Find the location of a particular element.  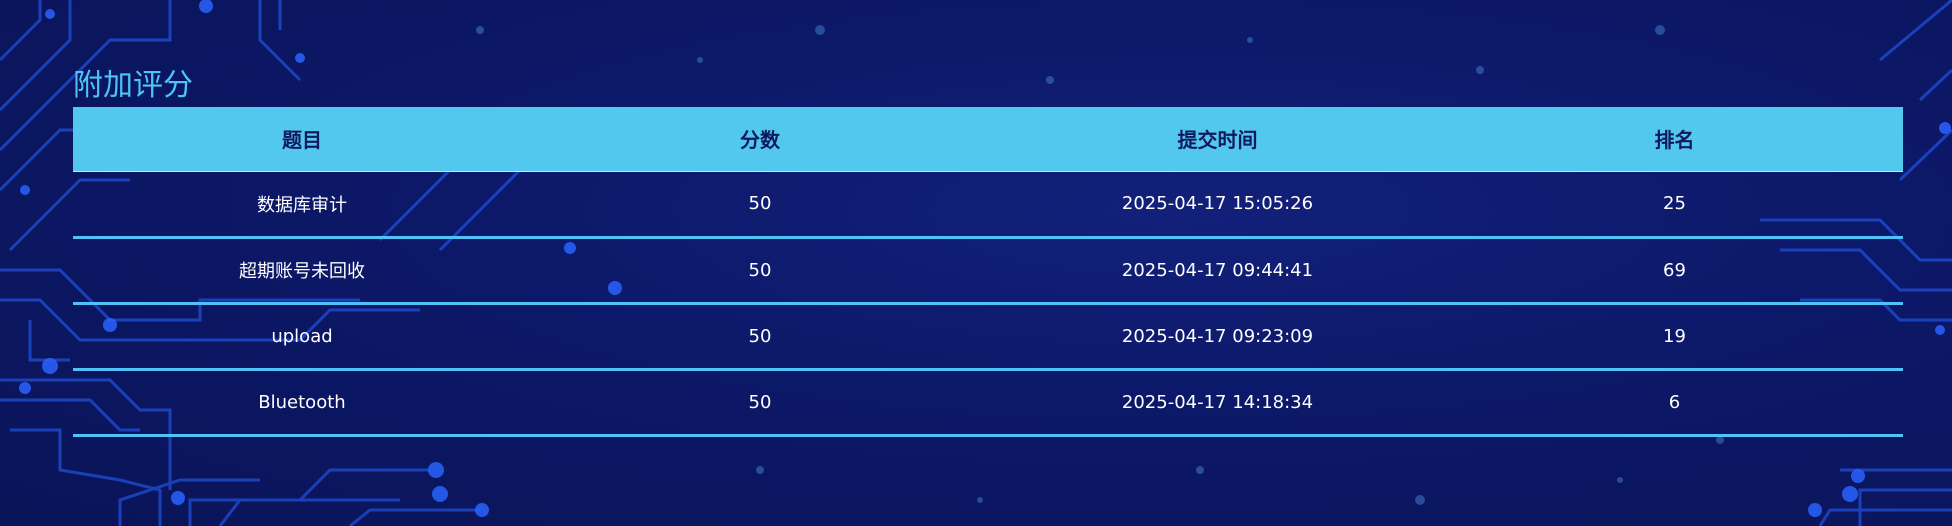

cell-rank: 19 is located at coordinates (1674, 336).